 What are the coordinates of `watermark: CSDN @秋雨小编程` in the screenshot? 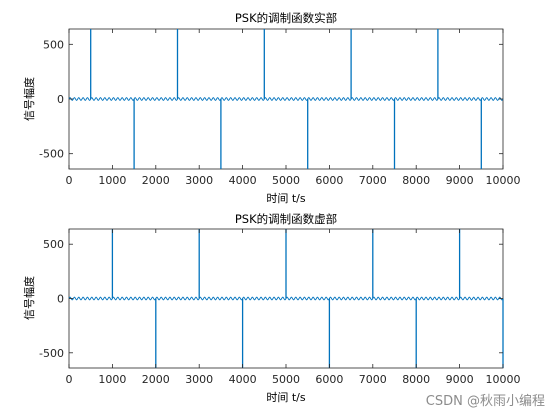 It's located at (485, 401).